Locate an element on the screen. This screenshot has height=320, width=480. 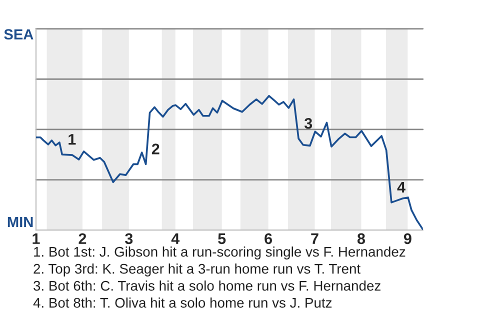
annotation: 4 is located at coordinates (401, 187).